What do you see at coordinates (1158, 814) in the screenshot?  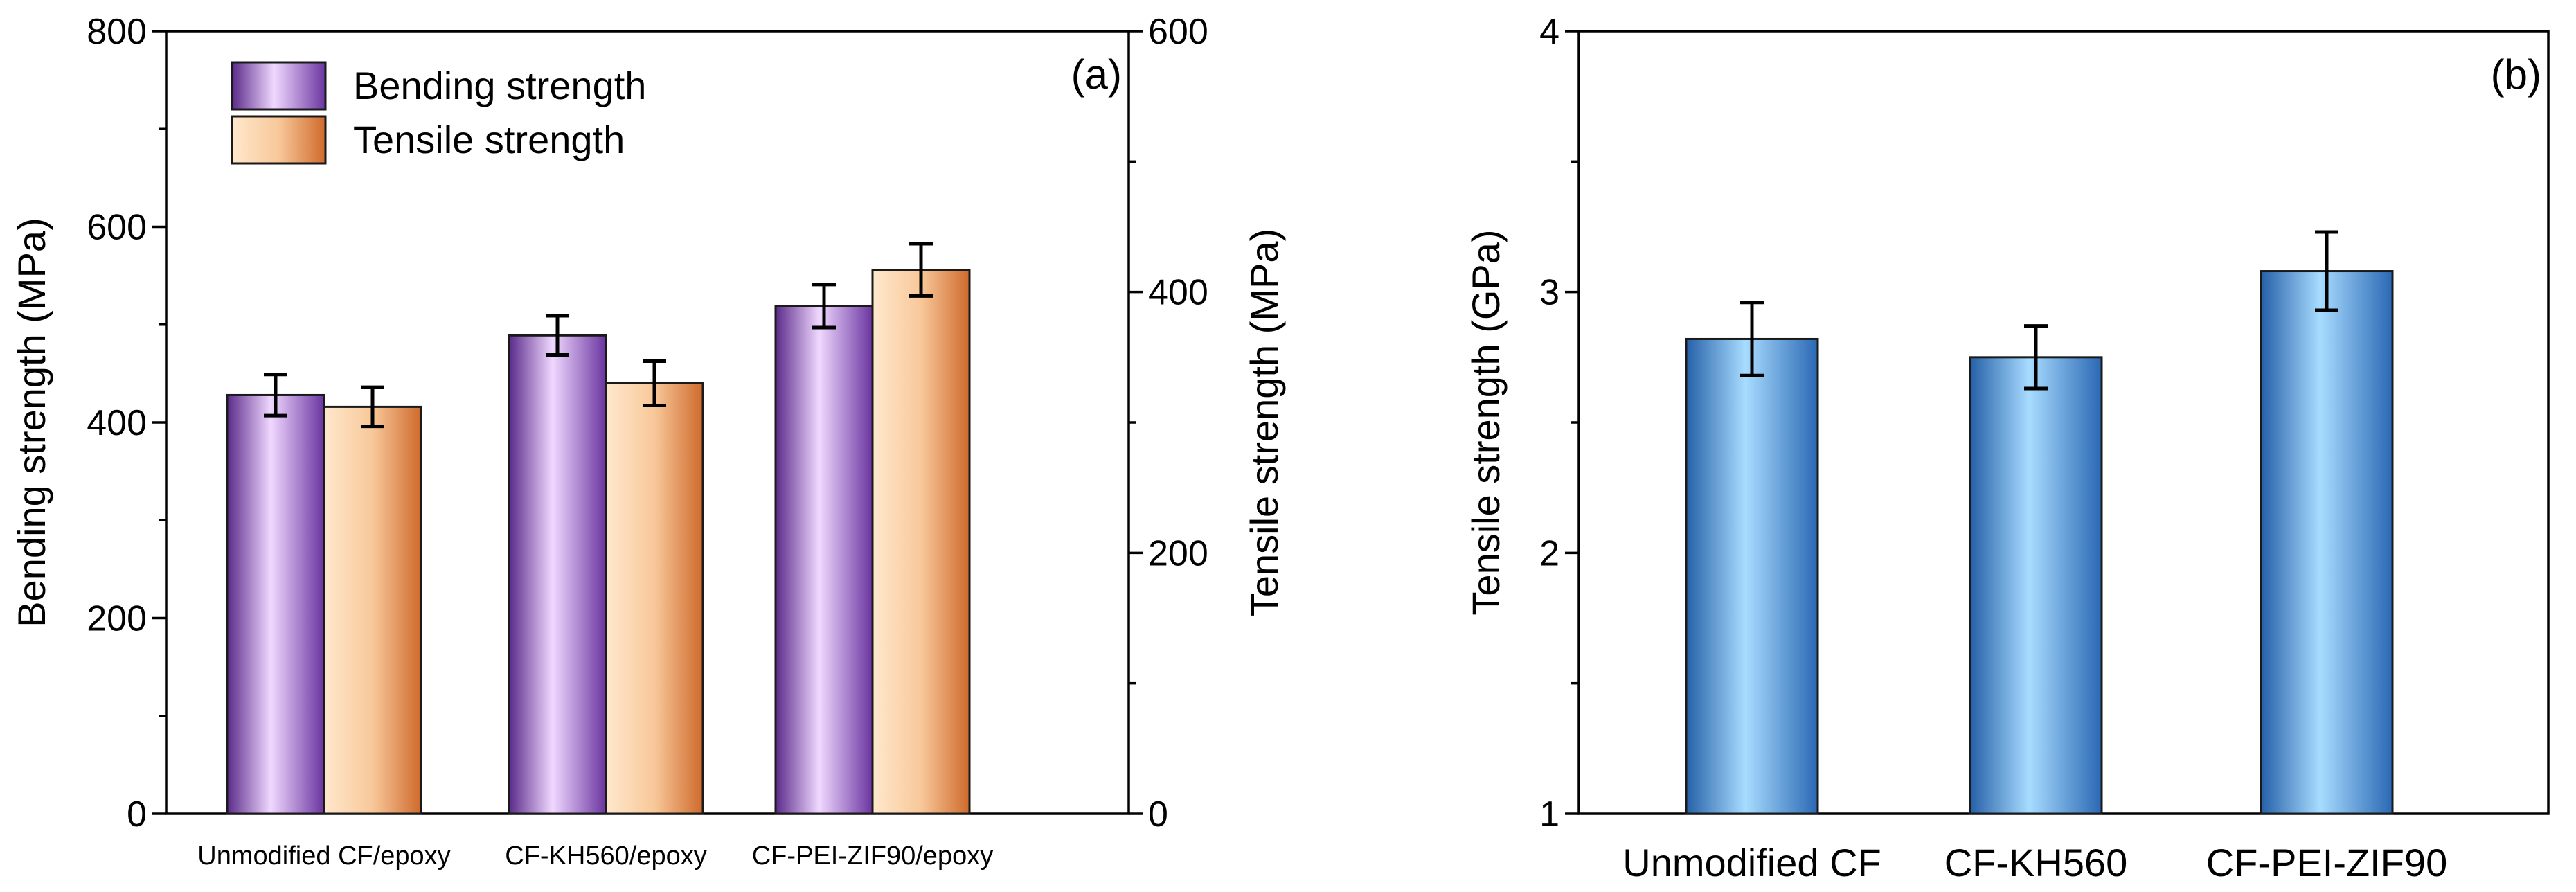 I see `panel-a-right-tick-label: 0` at bounding box center [1158, 814].